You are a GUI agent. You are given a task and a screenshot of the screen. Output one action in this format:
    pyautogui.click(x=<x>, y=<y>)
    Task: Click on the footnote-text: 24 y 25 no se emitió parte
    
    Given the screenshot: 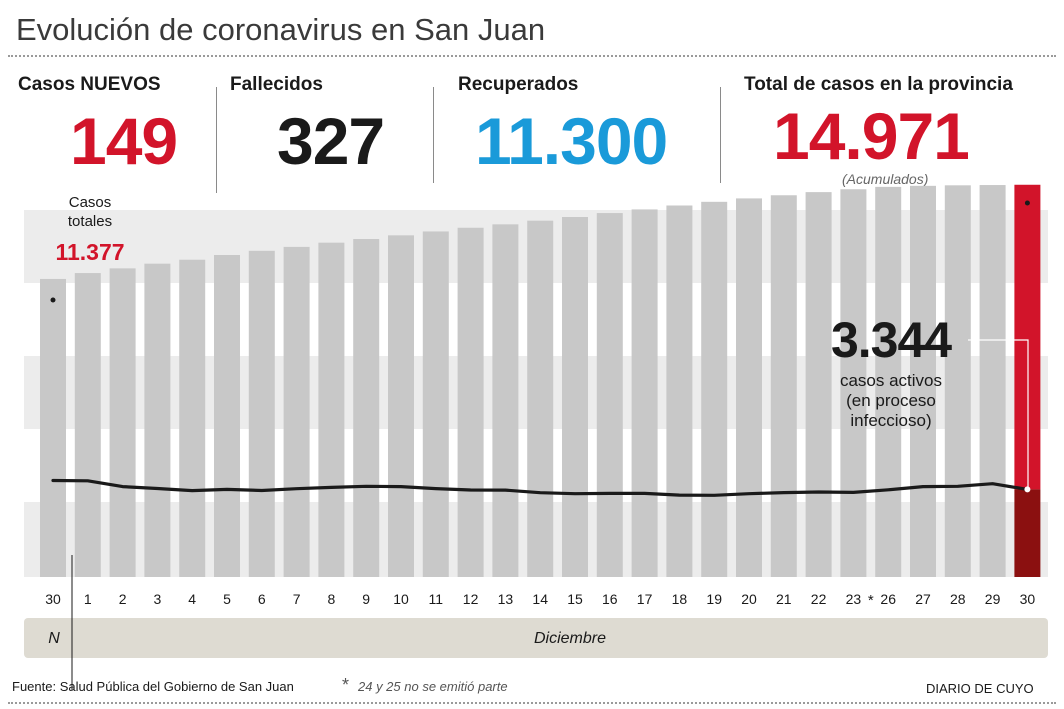 What is the action you would take?
    pyautogui.click(x=433, y=686)
    